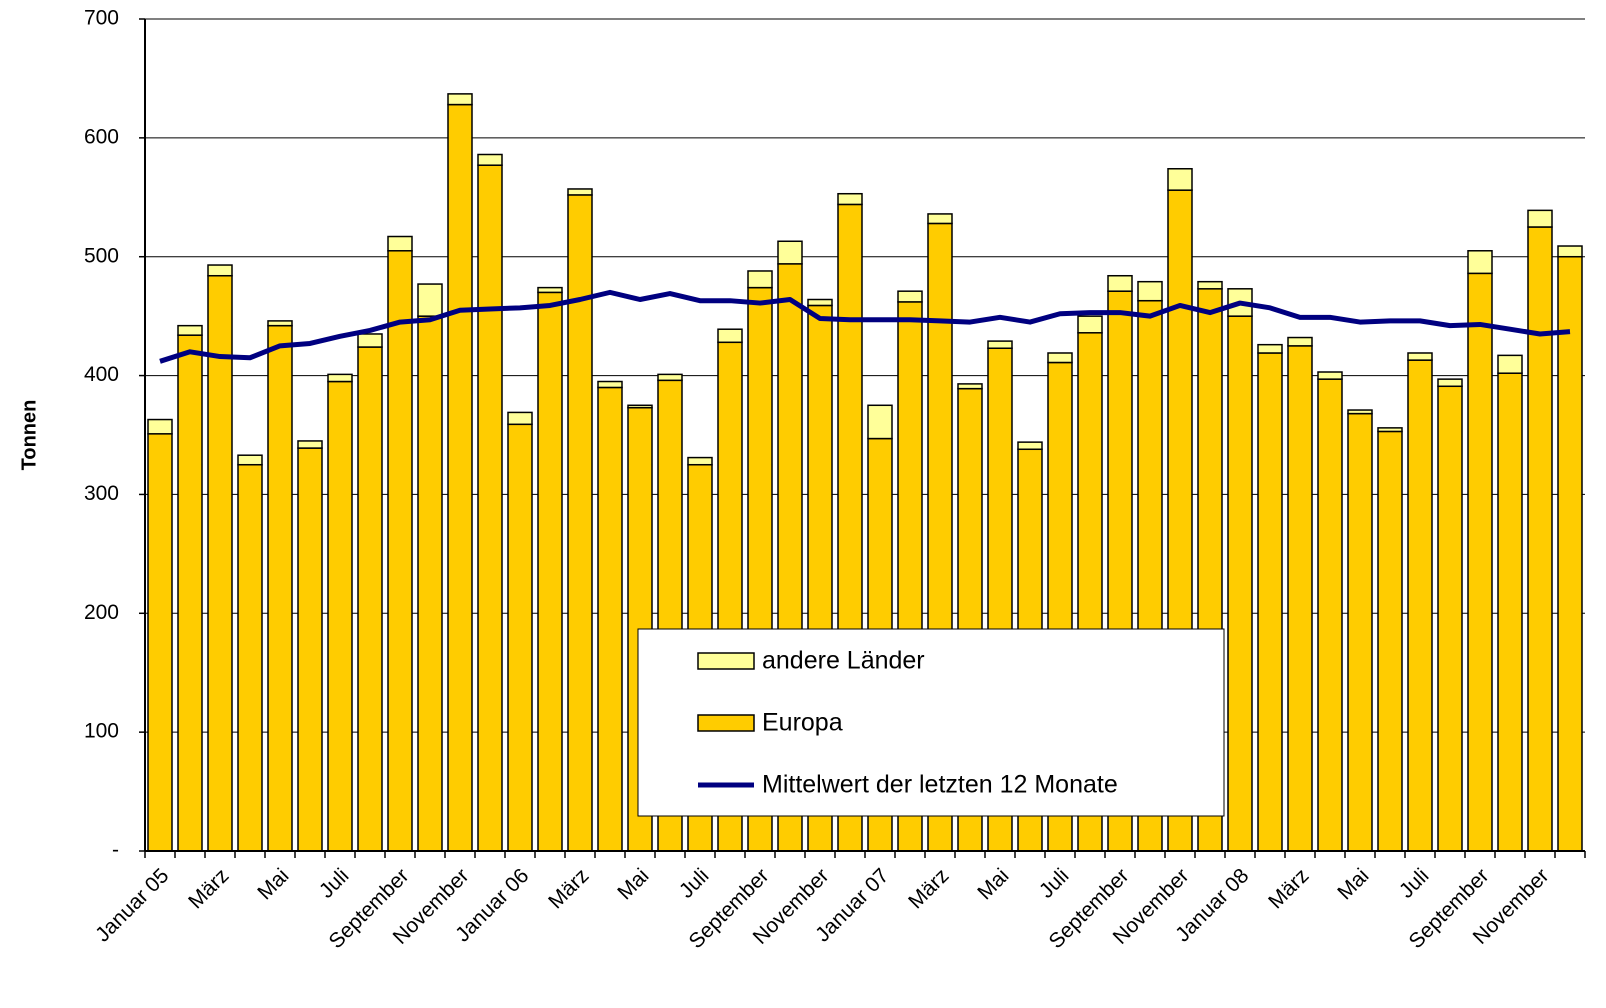 The image size is (1606, 1008). What do you see at coordinates (132, 905) in the screenshot?
I see `x-tick-label: Januar 05` at bounding box center [132, 905].